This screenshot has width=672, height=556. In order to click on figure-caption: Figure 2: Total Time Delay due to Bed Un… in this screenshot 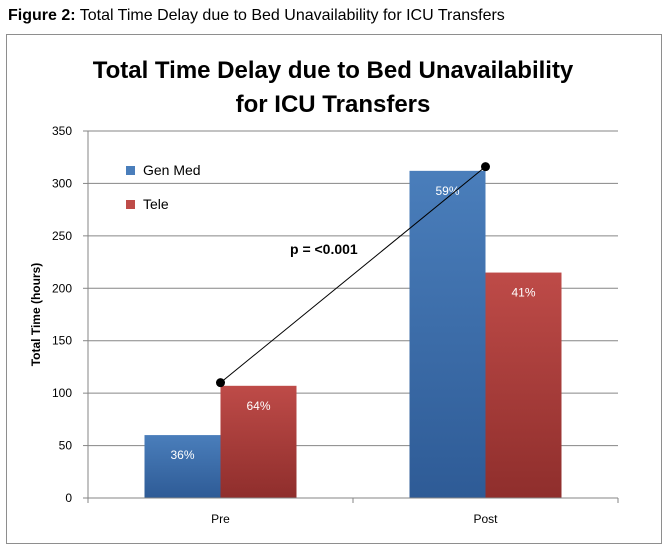, I will do `click(256, 16)`.